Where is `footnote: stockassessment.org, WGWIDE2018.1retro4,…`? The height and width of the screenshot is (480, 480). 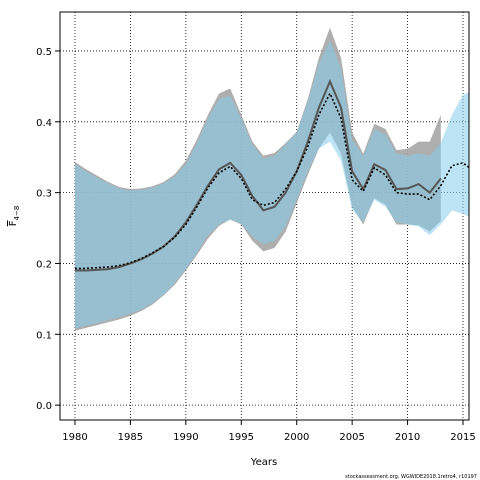
footnote: stockassessment.org, WGWIDE2018.1retro4,… is located at coordinates (411, 477).